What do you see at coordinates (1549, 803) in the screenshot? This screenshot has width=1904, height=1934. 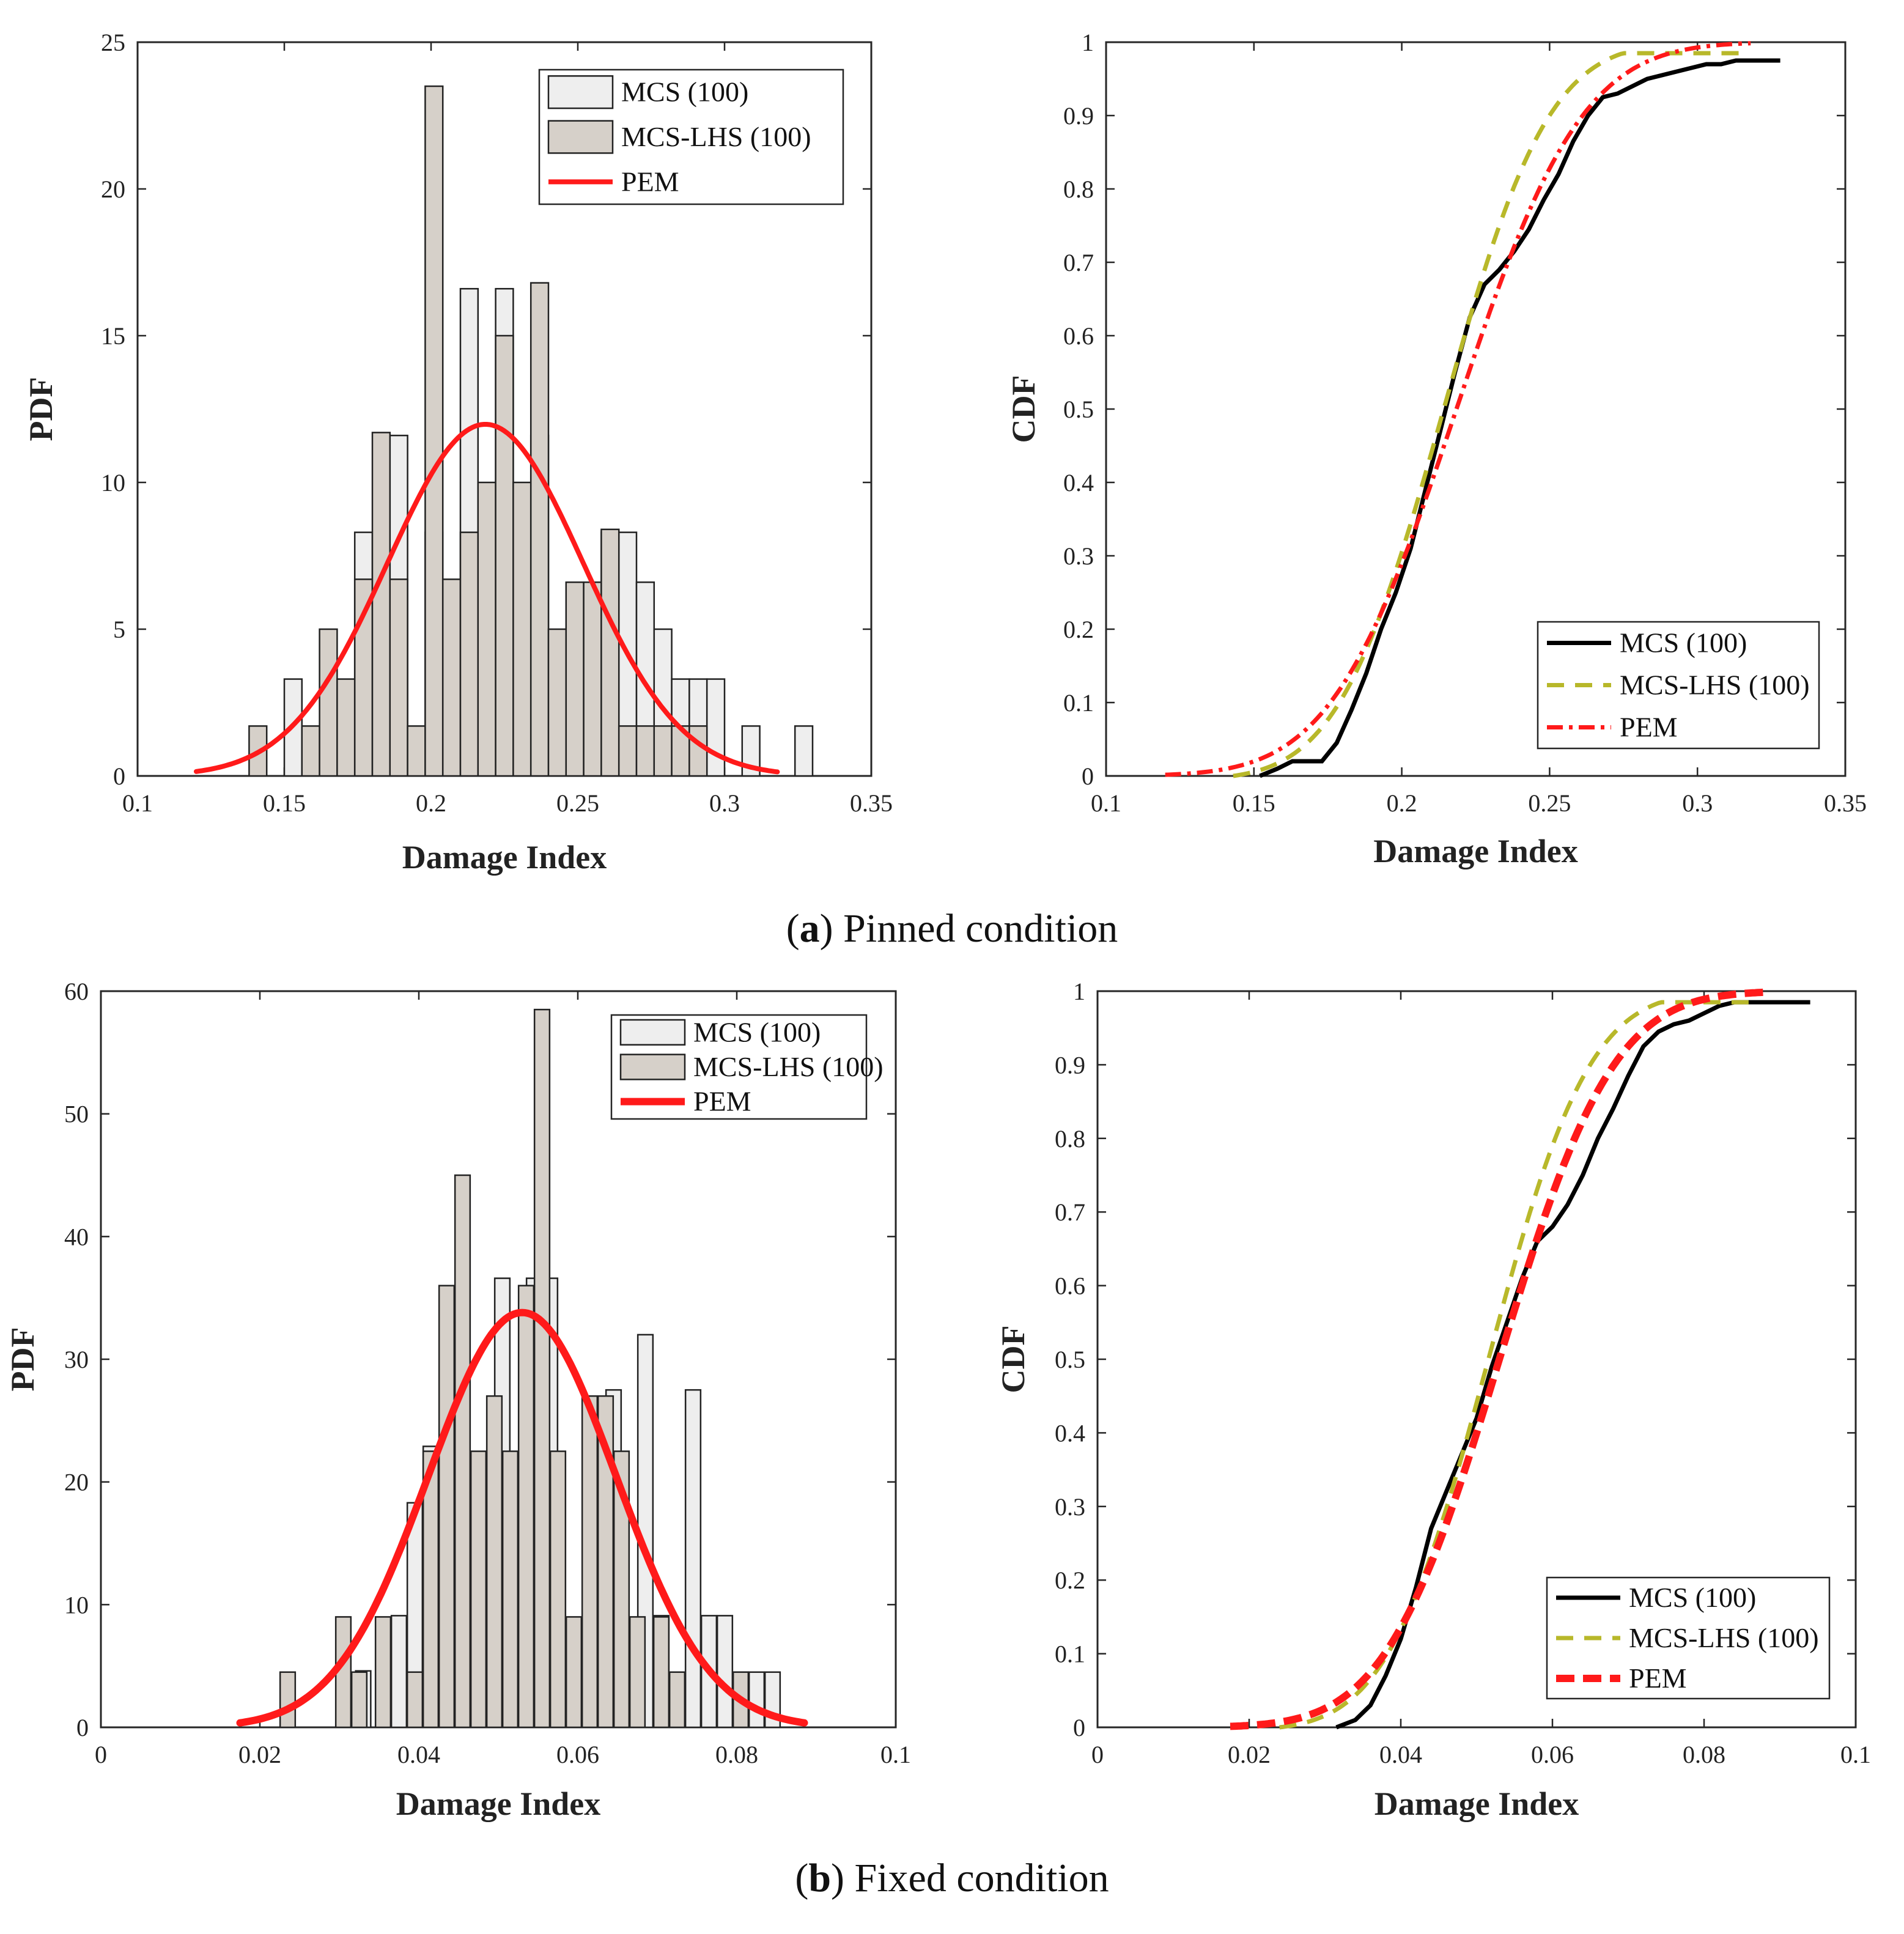 I see `a-cdf-xtick-label: 0.25` at bounding box center [1549, 803].